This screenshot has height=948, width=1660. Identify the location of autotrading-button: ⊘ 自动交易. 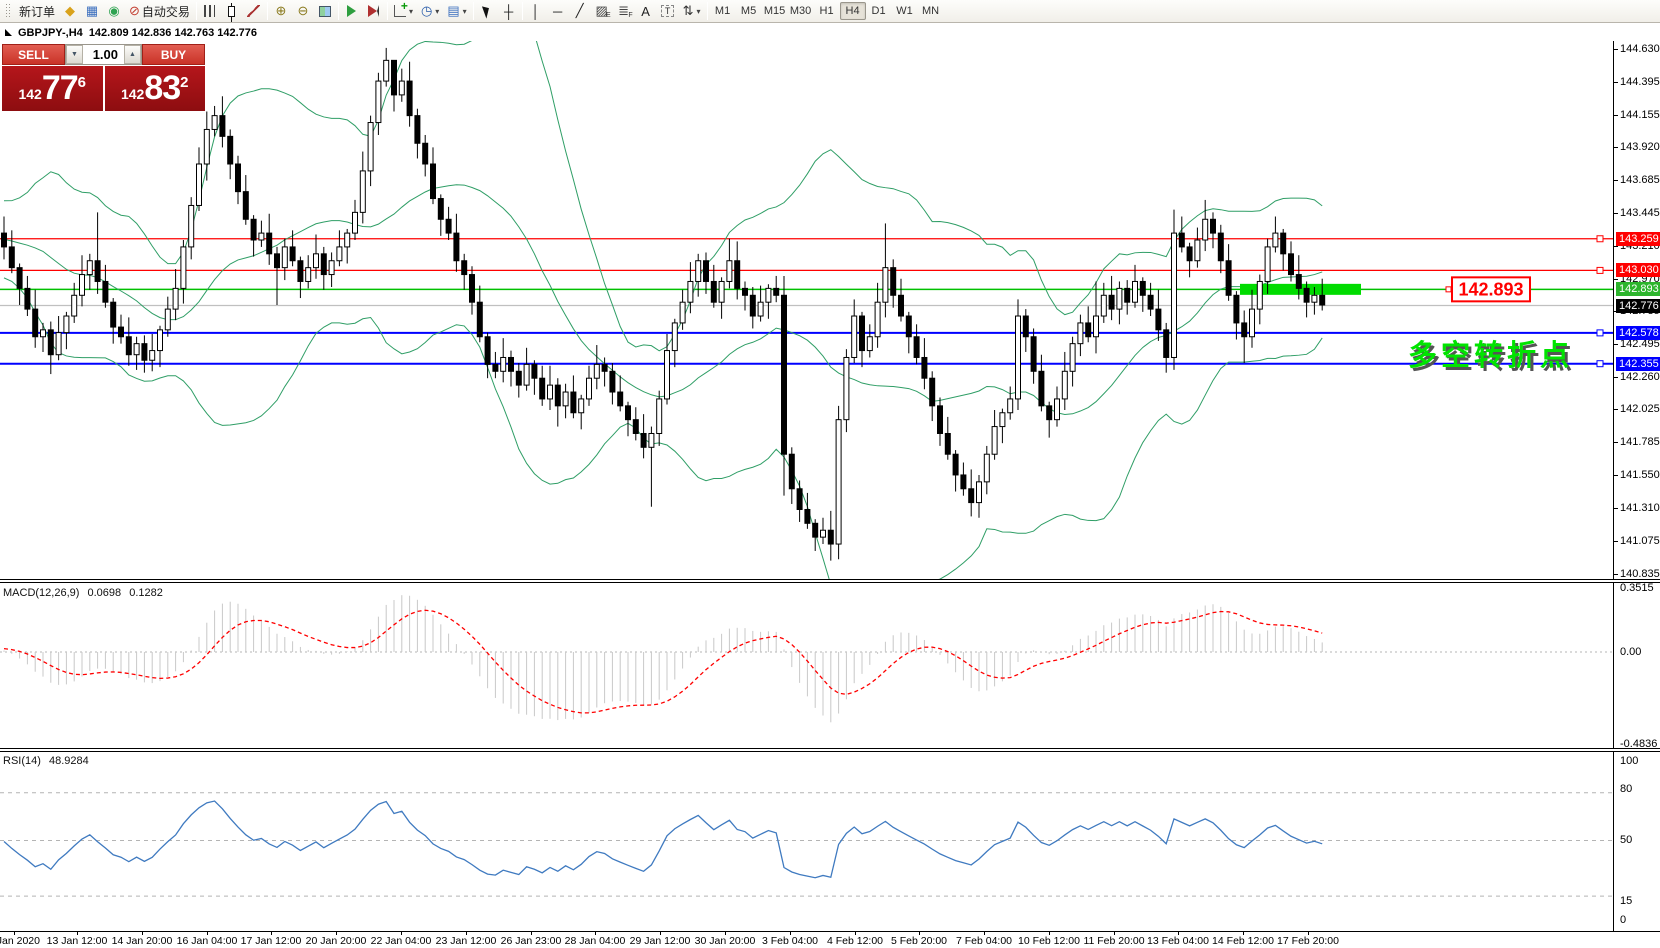
(159, 11).